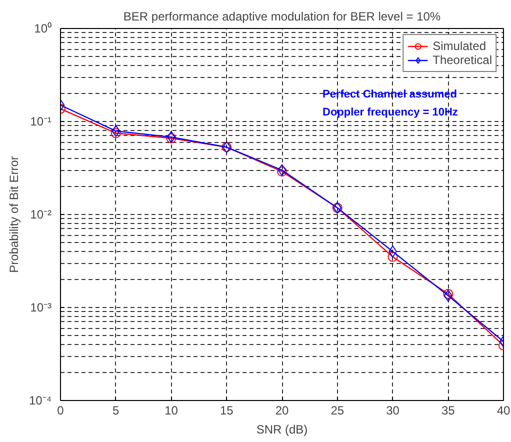 The image size is (511, 442). What do you see at coordinates (503, 411) in the screenshot?
I see `x-tick-label: 40` at bounding box center [503, 411].